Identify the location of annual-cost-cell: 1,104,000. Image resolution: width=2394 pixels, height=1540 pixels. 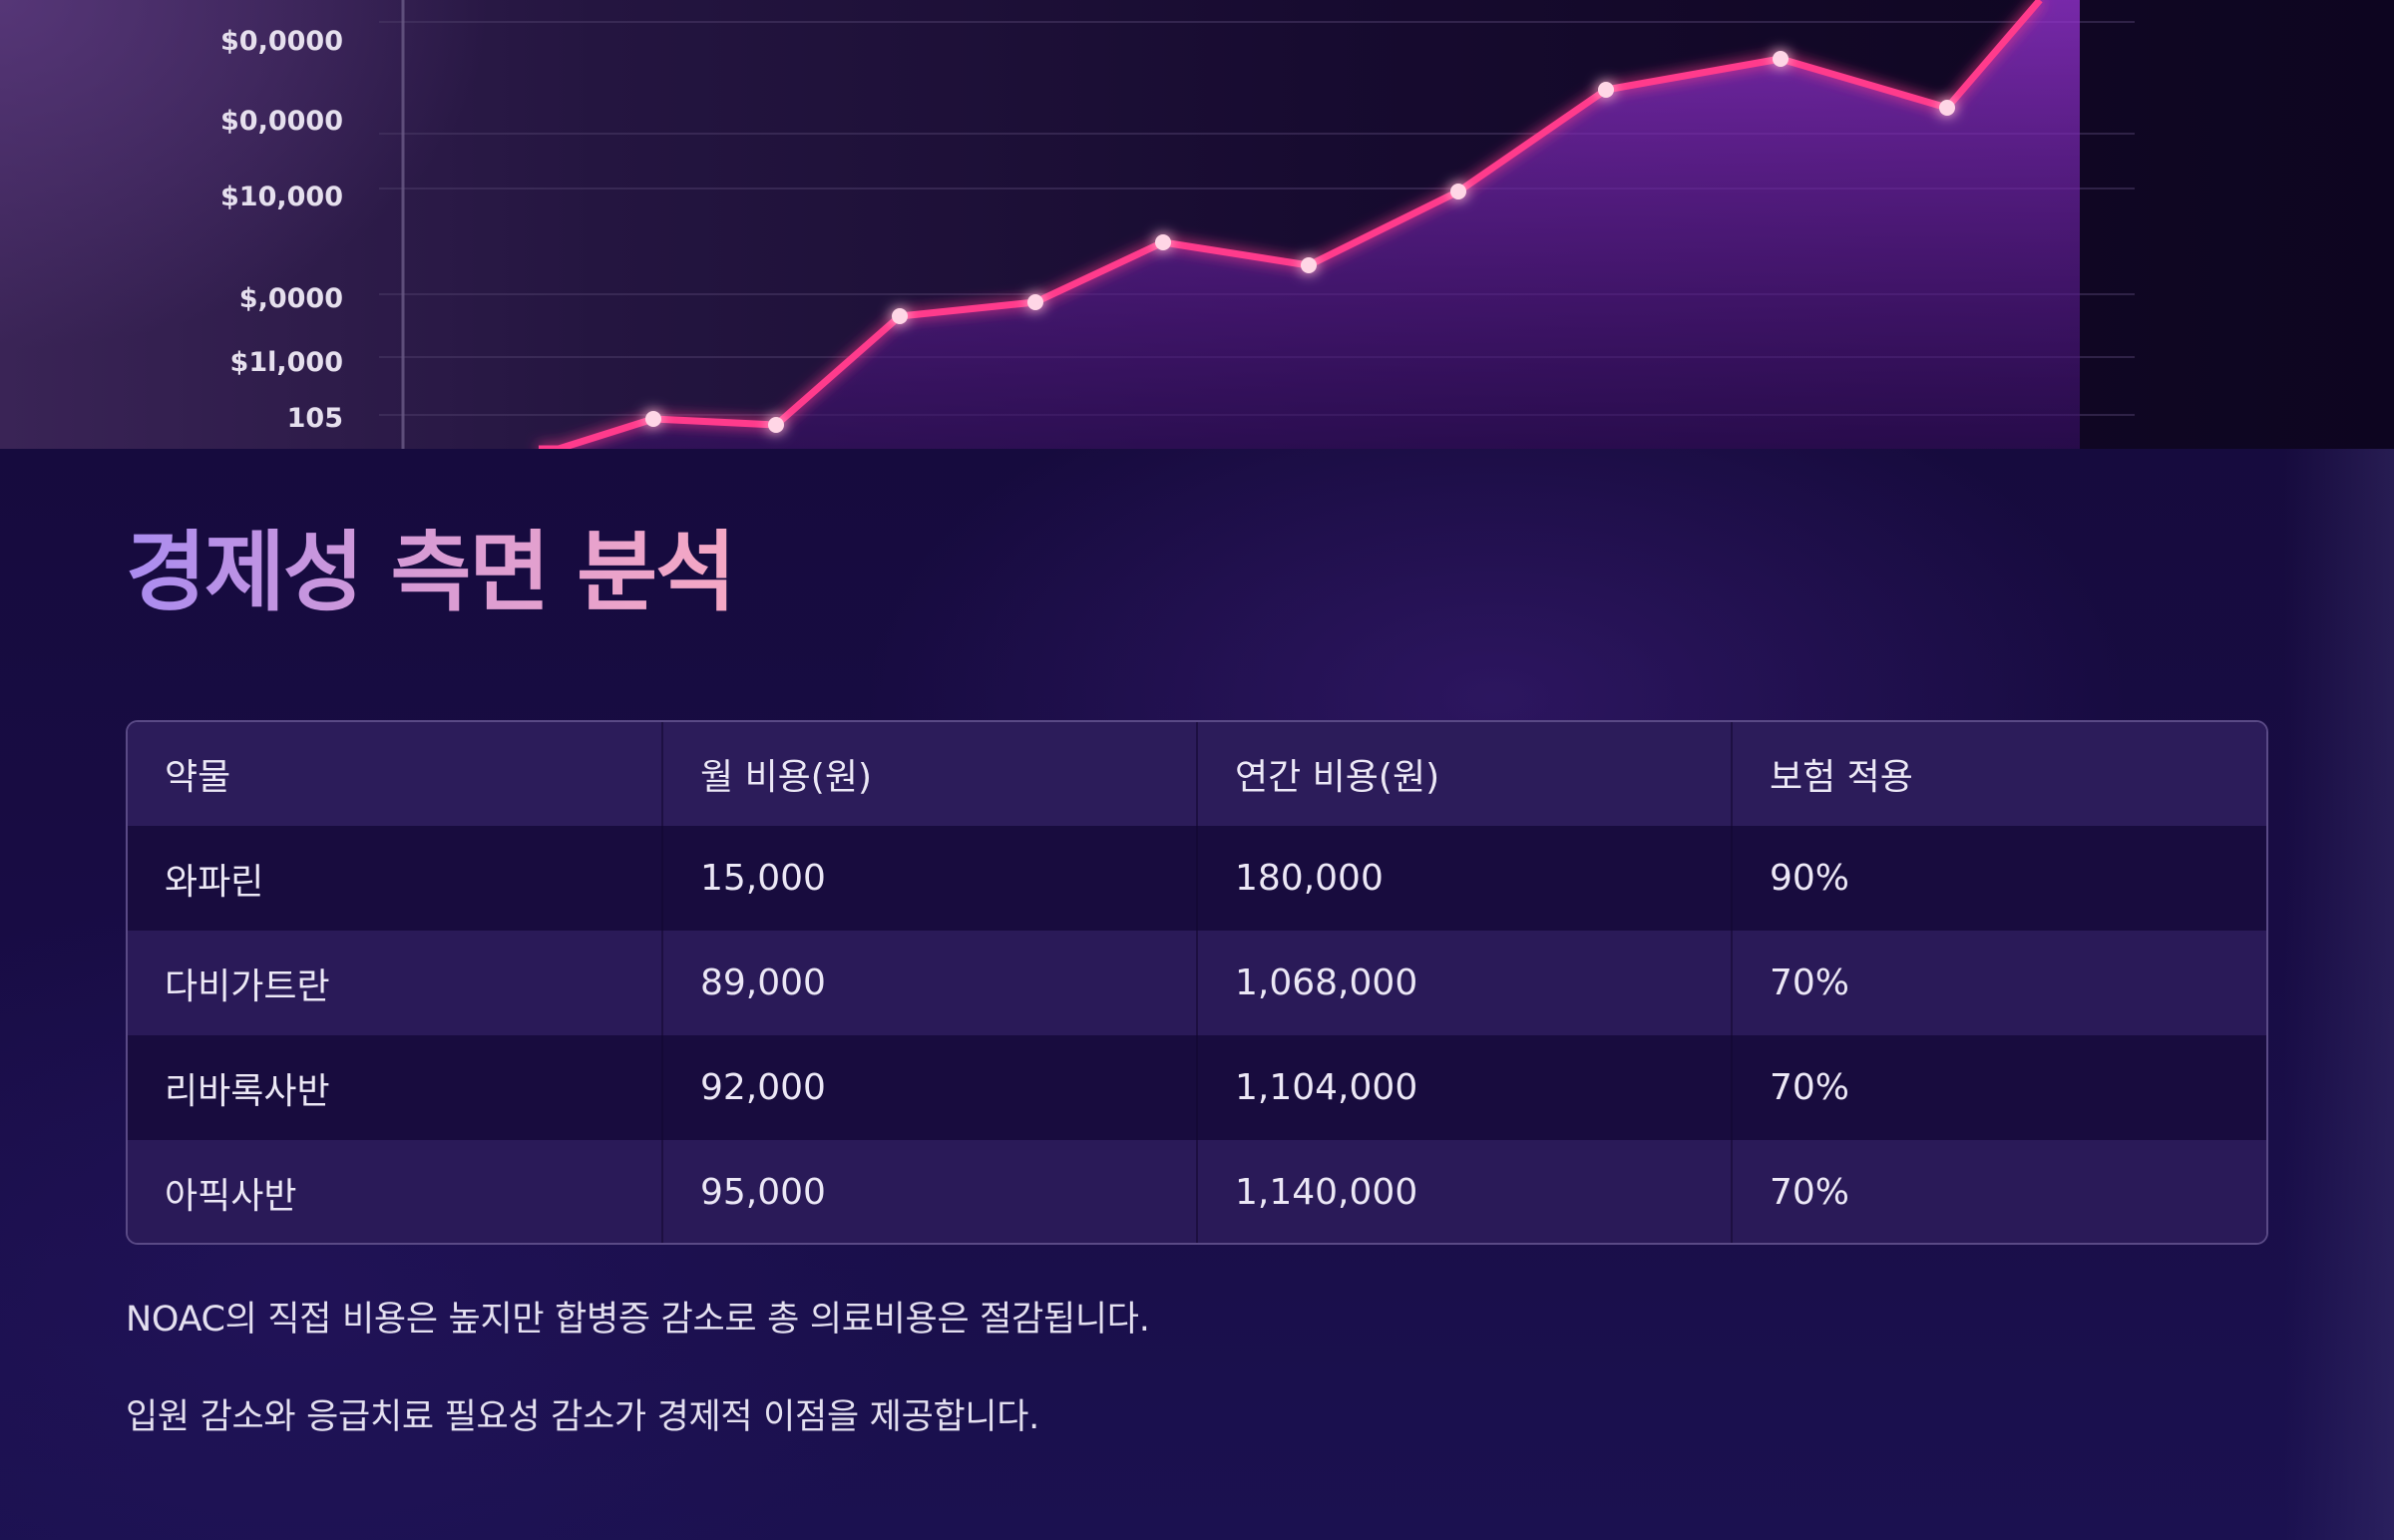
(1465, 1087).